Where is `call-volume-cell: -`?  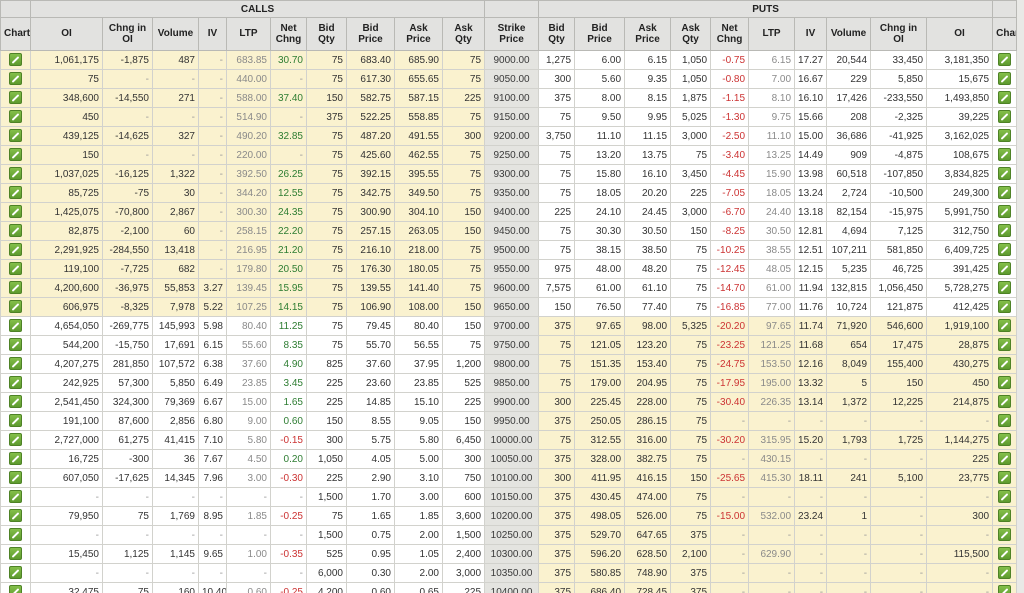 call-volume-cell: - is located at coordinates (175, 117).